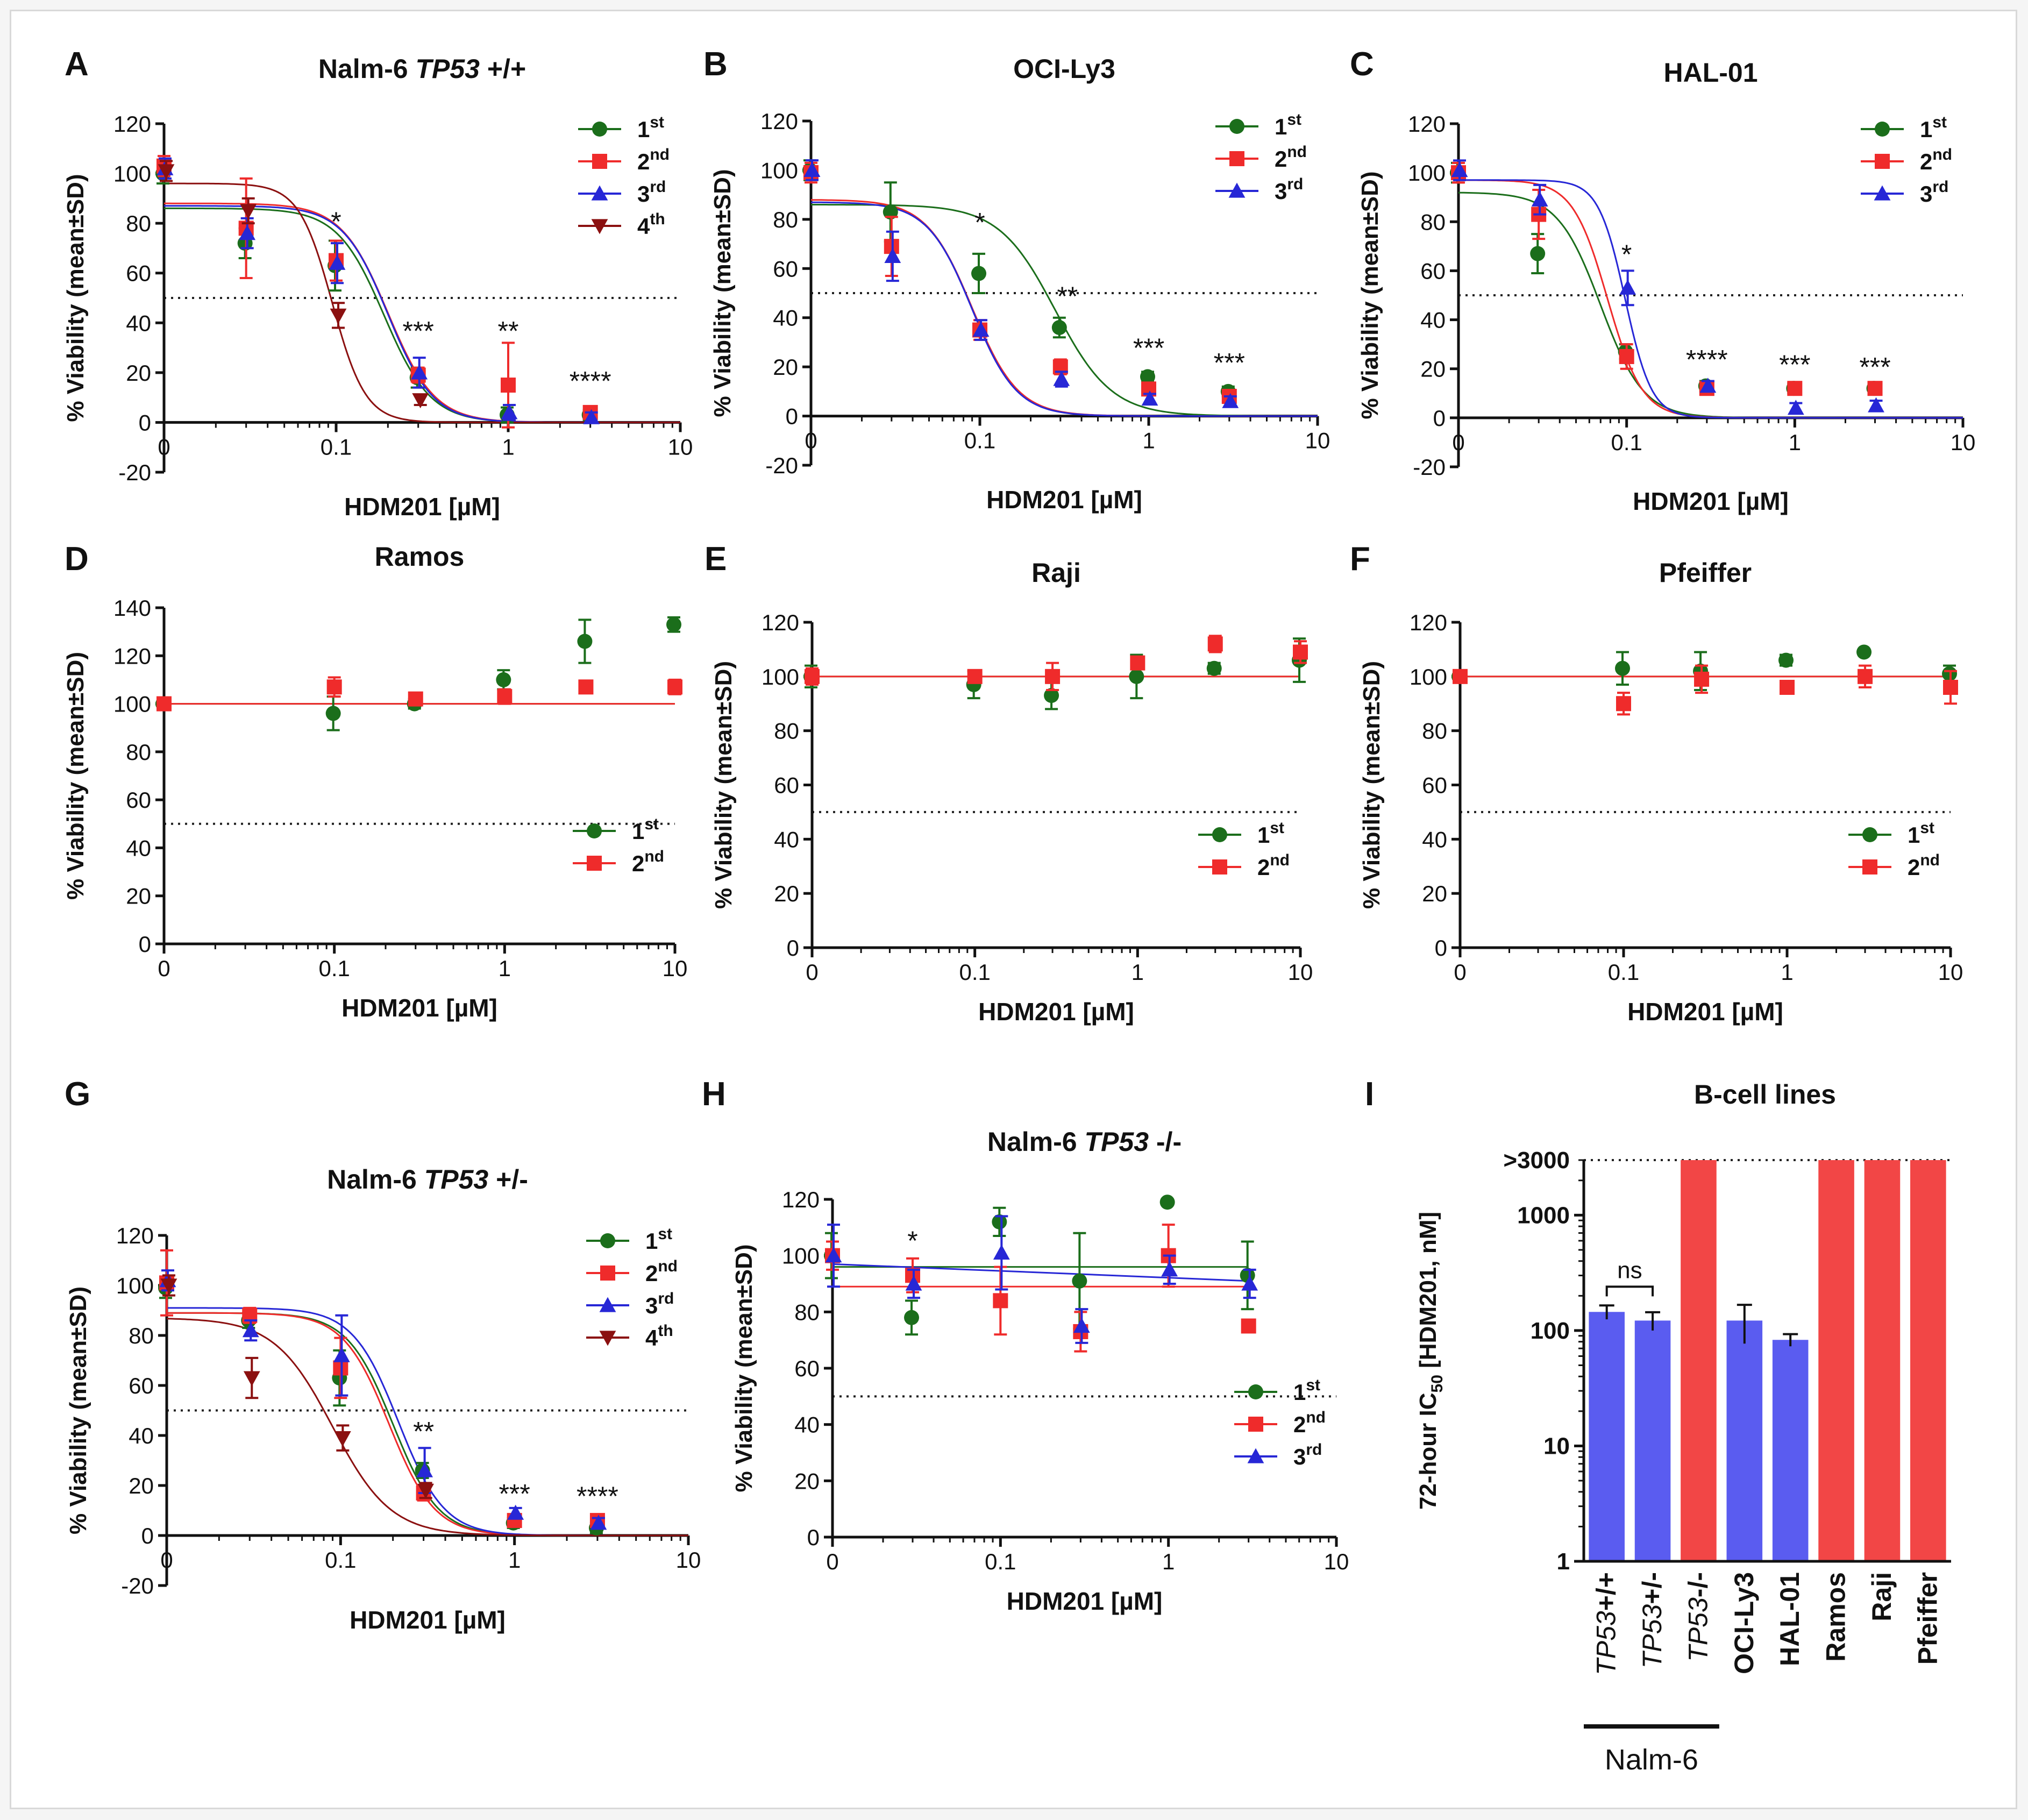  Describe the element at coordinates (661, 1272) in the screenshot. I see `legend-label: 2nd` at that location.